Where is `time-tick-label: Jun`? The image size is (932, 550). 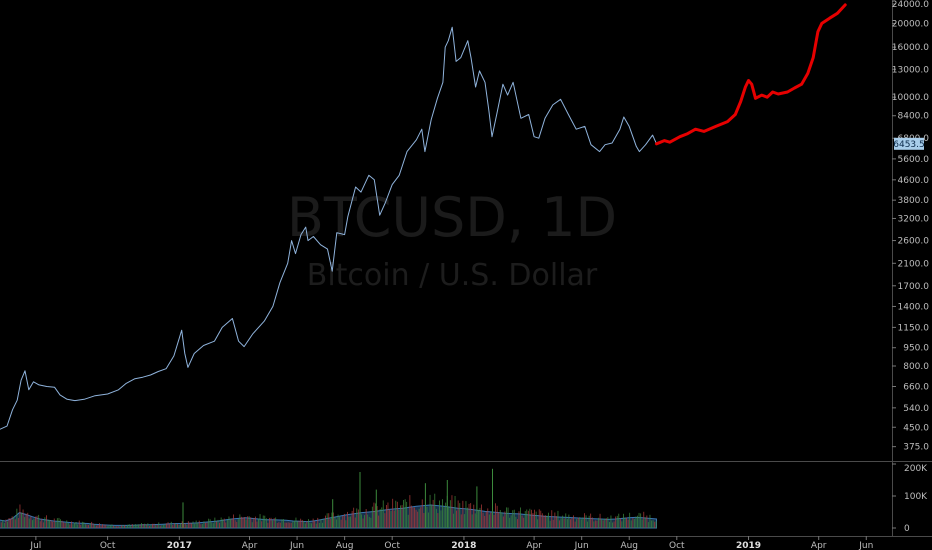
time-tick-label: Jun is located at coordinates (865, 545).